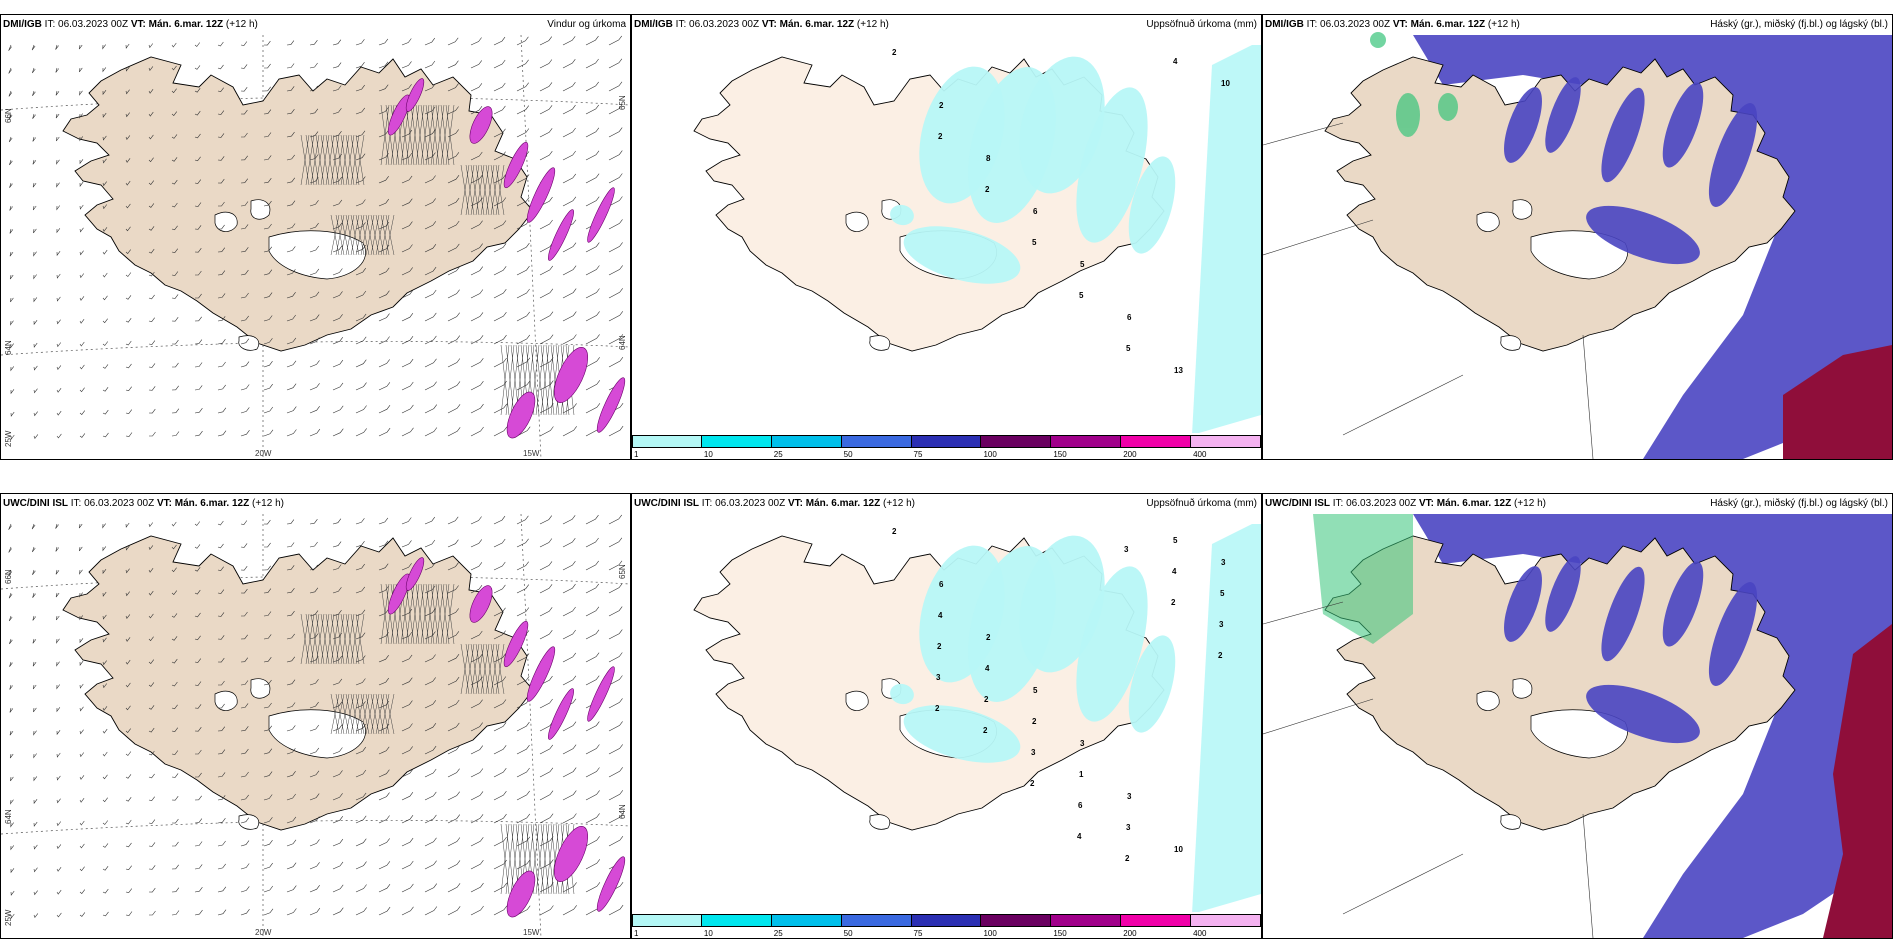 This screenshot has width=1900, height=950. What do you see at coordinates (1152, 205) in the screenshot?
I see `precip-area` at bounding box center [1152, 205].